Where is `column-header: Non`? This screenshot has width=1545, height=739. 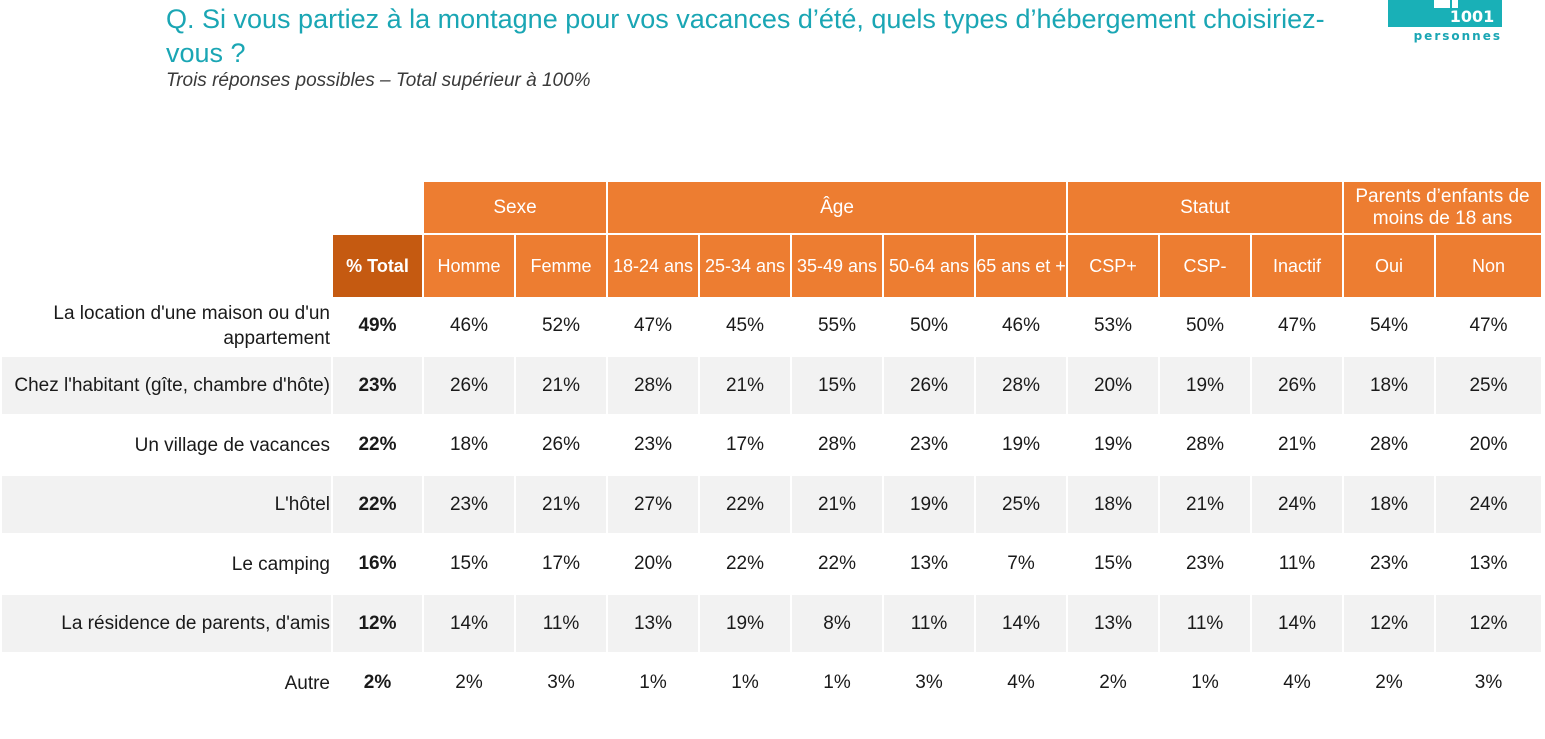
column-header: Non is located at coordinates (1488, 266).